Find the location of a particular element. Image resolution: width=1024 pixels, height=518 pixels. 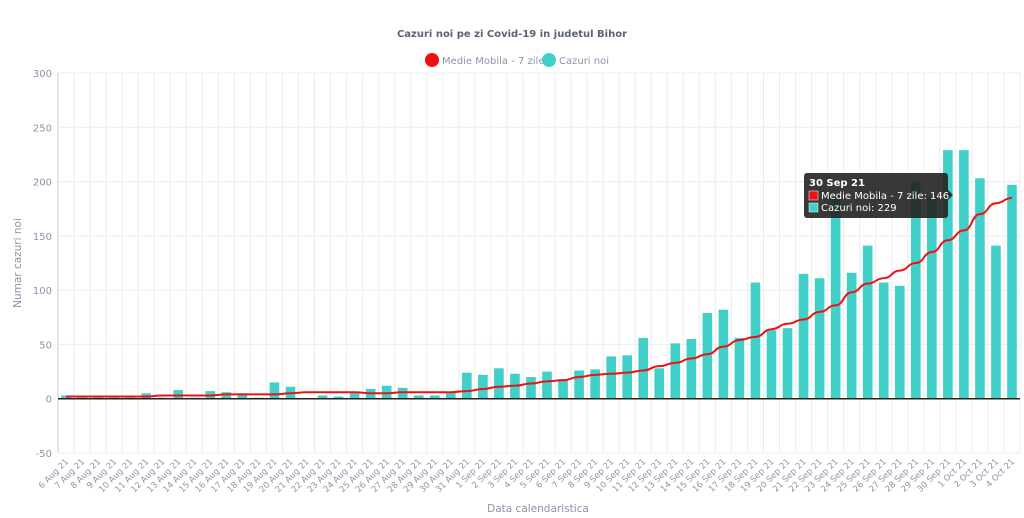

tooltip-date: 30 Sep 21 is located at coordinates (837, 183).